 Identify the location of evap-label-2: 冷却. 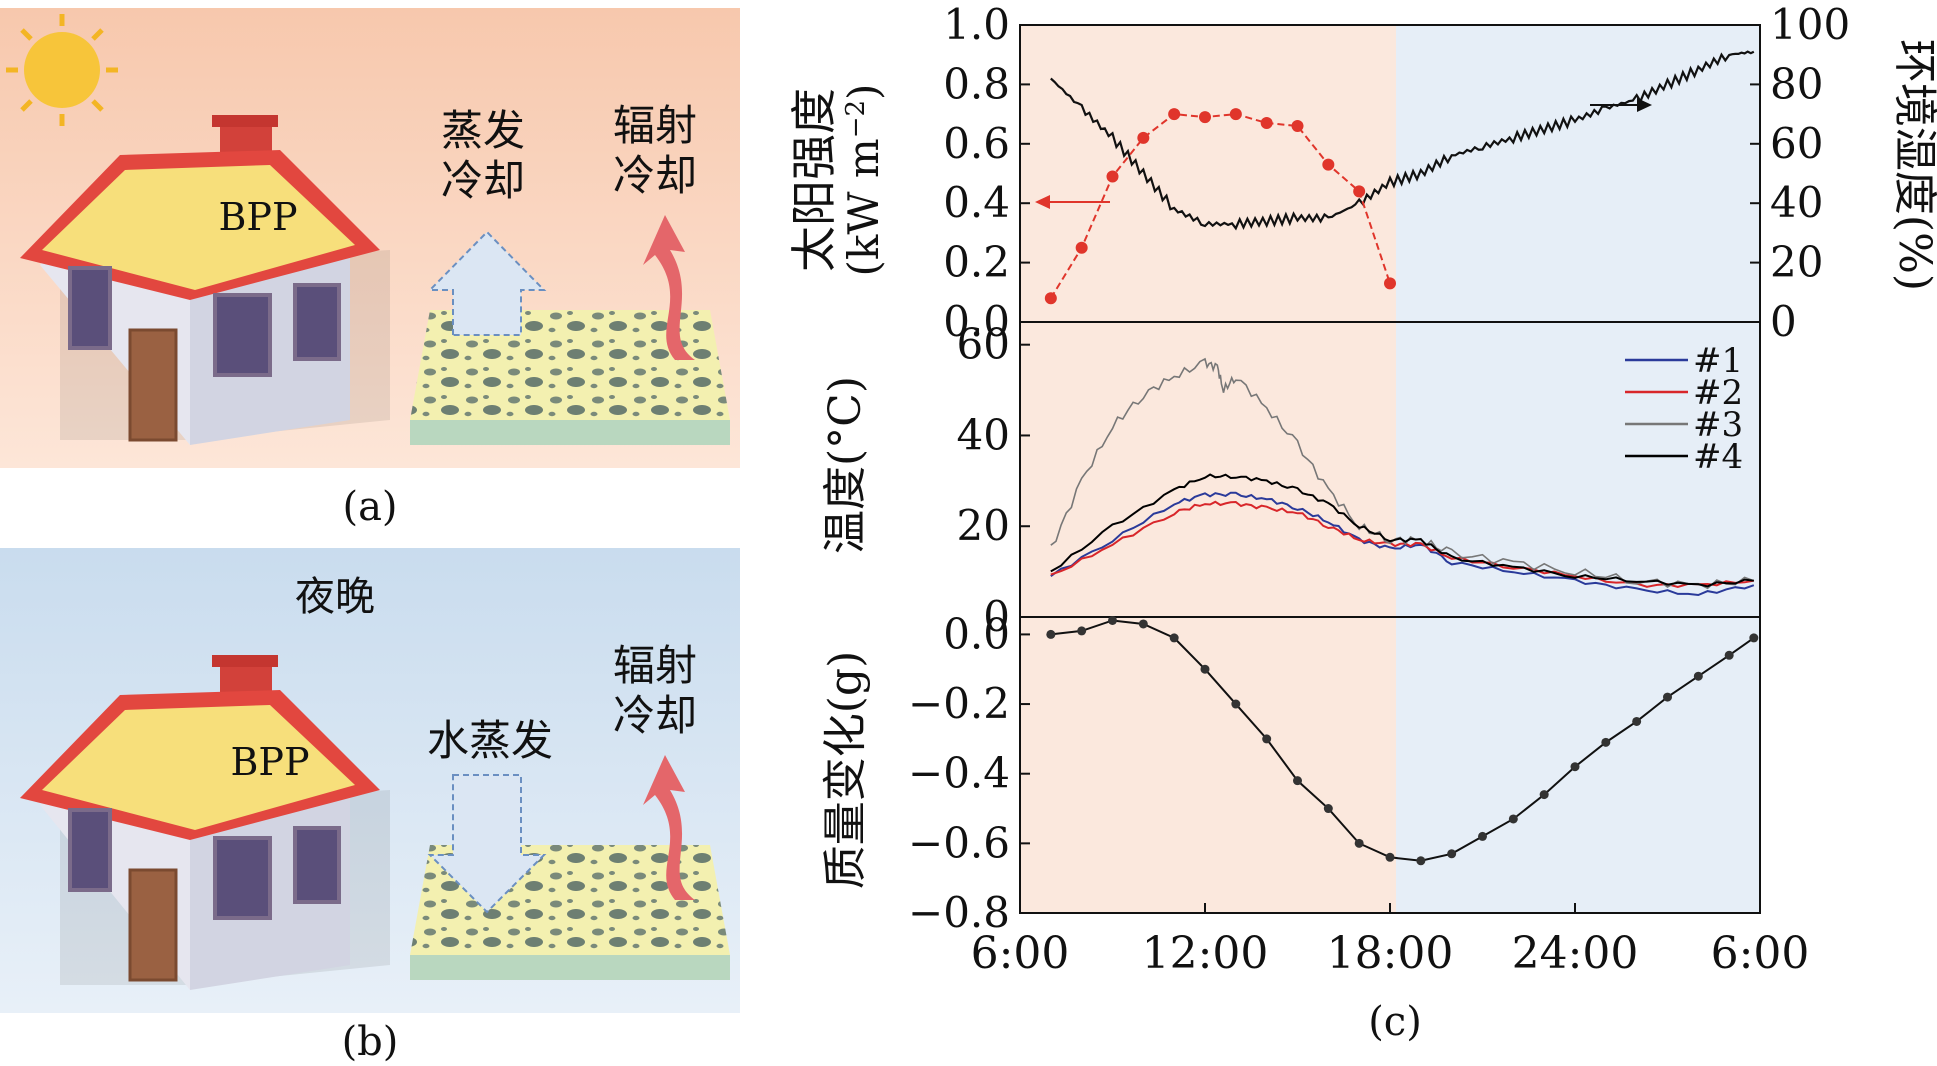
(483, 180).